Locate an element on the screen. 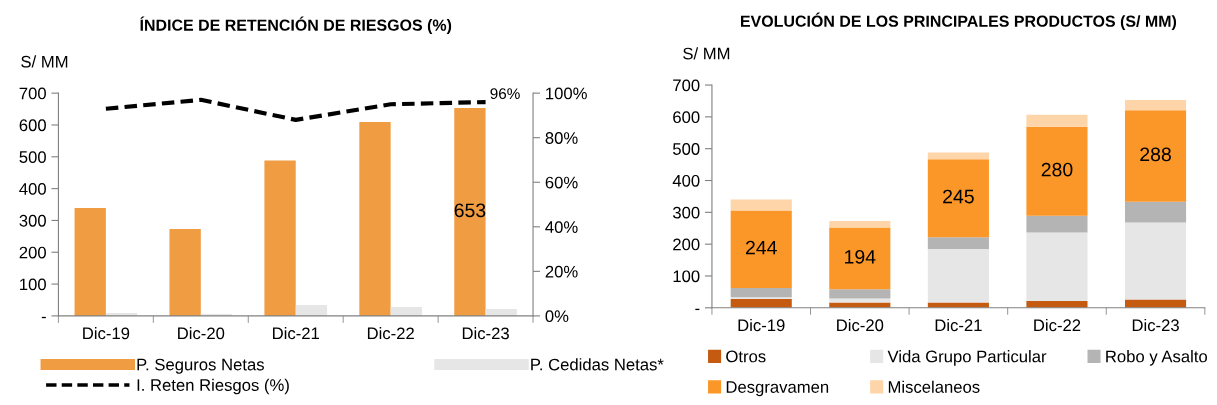 The image size is (1217, 405). y2-tick-label: 0% is located at coordinates (557, 316).